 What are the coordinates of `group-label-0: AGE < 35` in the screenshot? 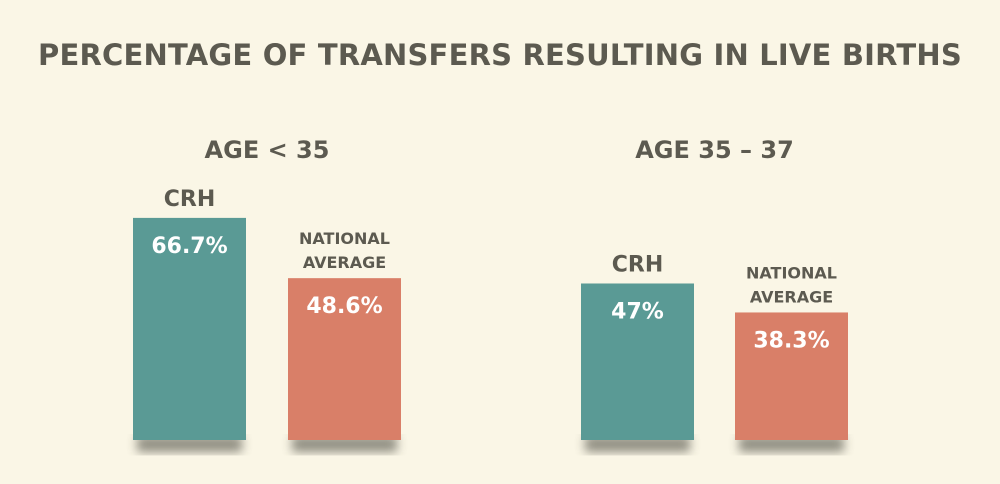 It's located at (267, 150).